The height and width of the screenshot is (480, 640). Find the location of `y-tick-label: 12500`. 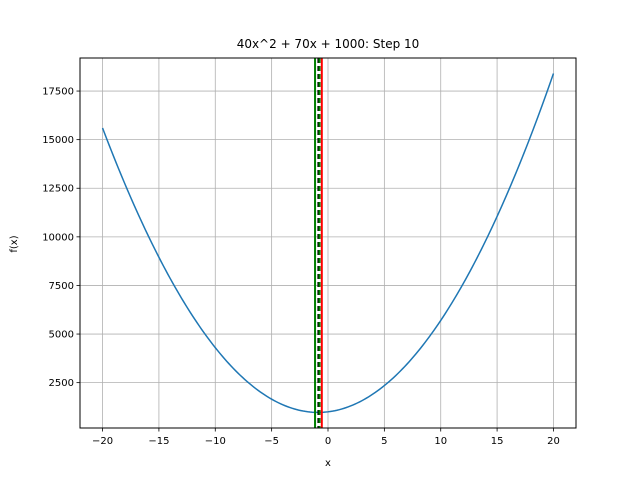

y-tick-label: 12500 is located at coordinates (58, 189).